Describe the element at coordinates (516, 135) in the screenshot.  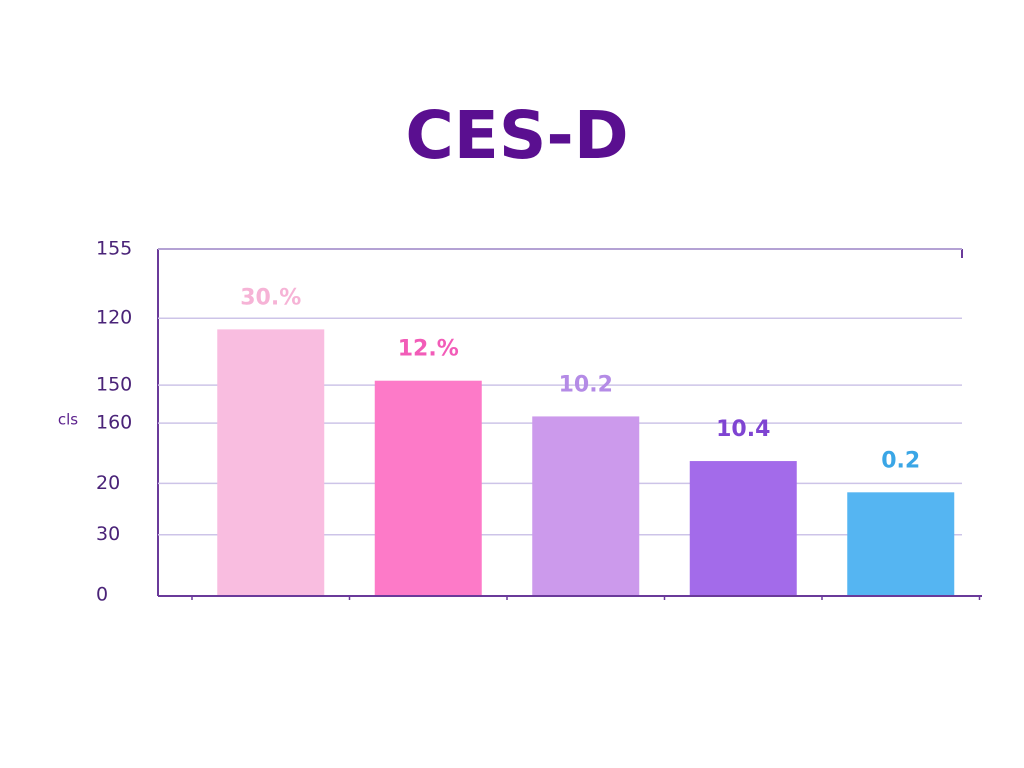
I see `chart-title: CES-D` at that location.